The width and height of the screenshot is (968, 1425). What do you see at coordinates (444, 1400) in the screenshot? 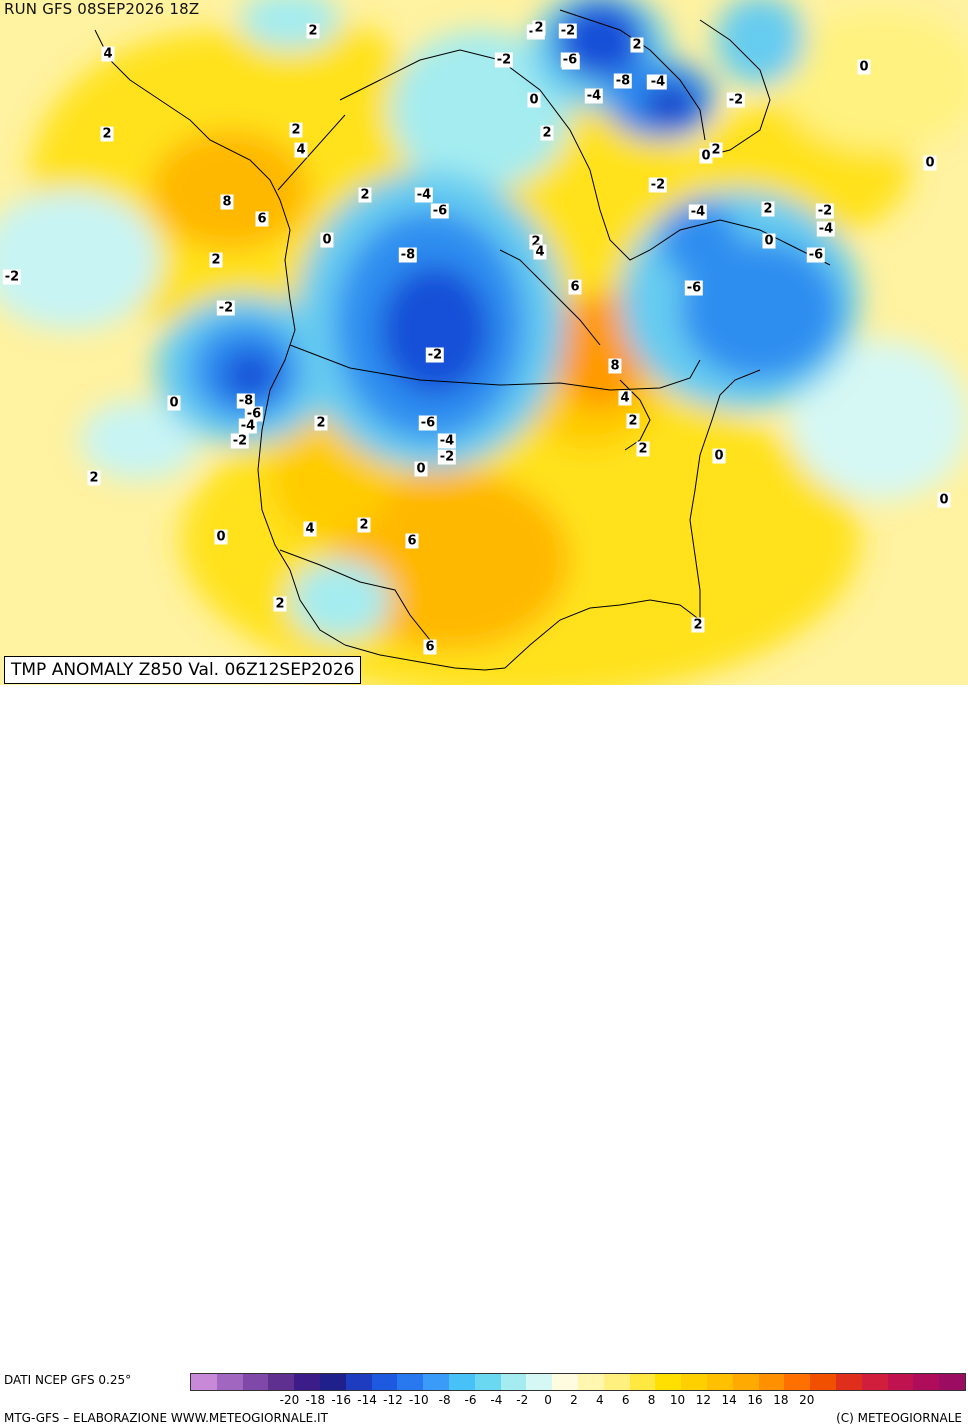
I see `color-scale-tick-label: -8` at bounding box center [444, 1400].